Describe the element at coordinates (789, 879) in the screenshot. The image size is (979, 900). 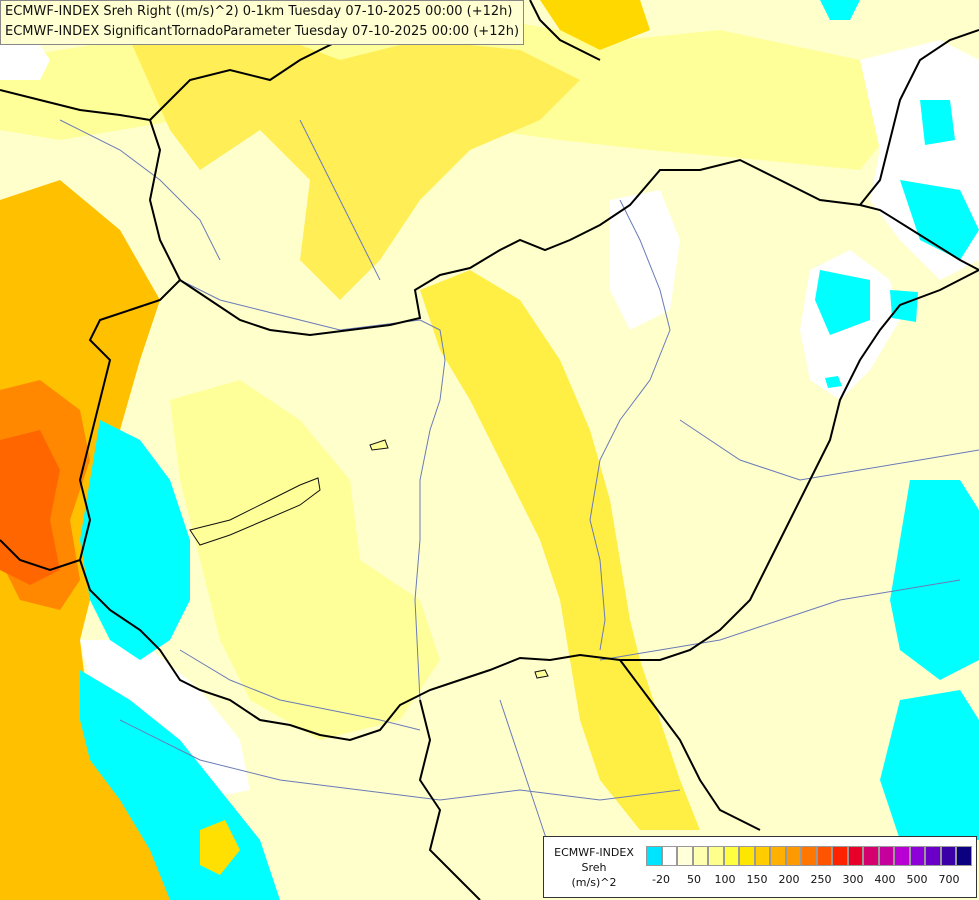
I see `legend-tick-label: 200` at that location.